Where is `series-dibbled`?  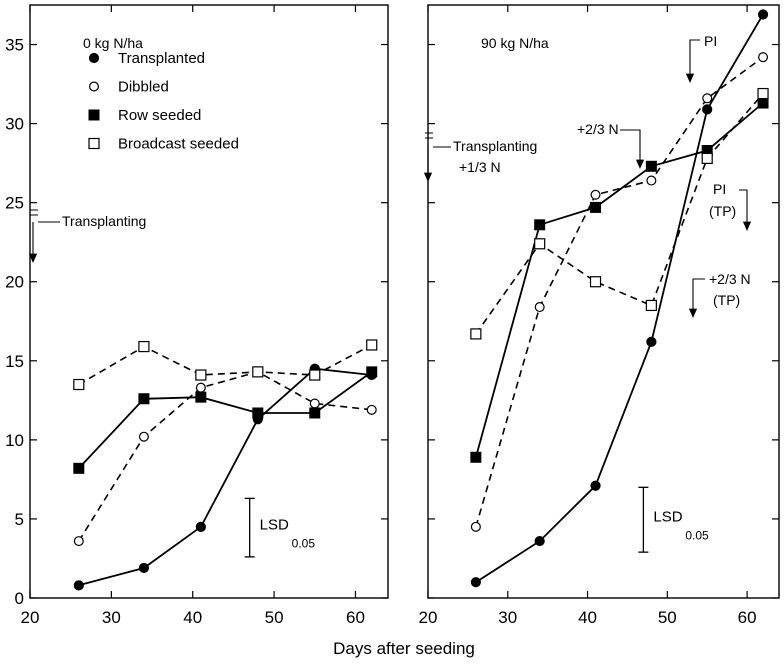 series-dibbled is located at coordinates (225, 456).